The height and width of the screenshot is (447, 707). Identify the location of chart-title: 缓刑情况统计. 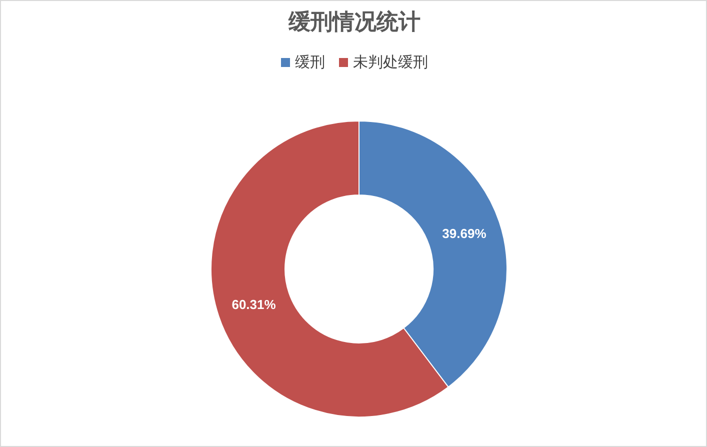
(354, 23).